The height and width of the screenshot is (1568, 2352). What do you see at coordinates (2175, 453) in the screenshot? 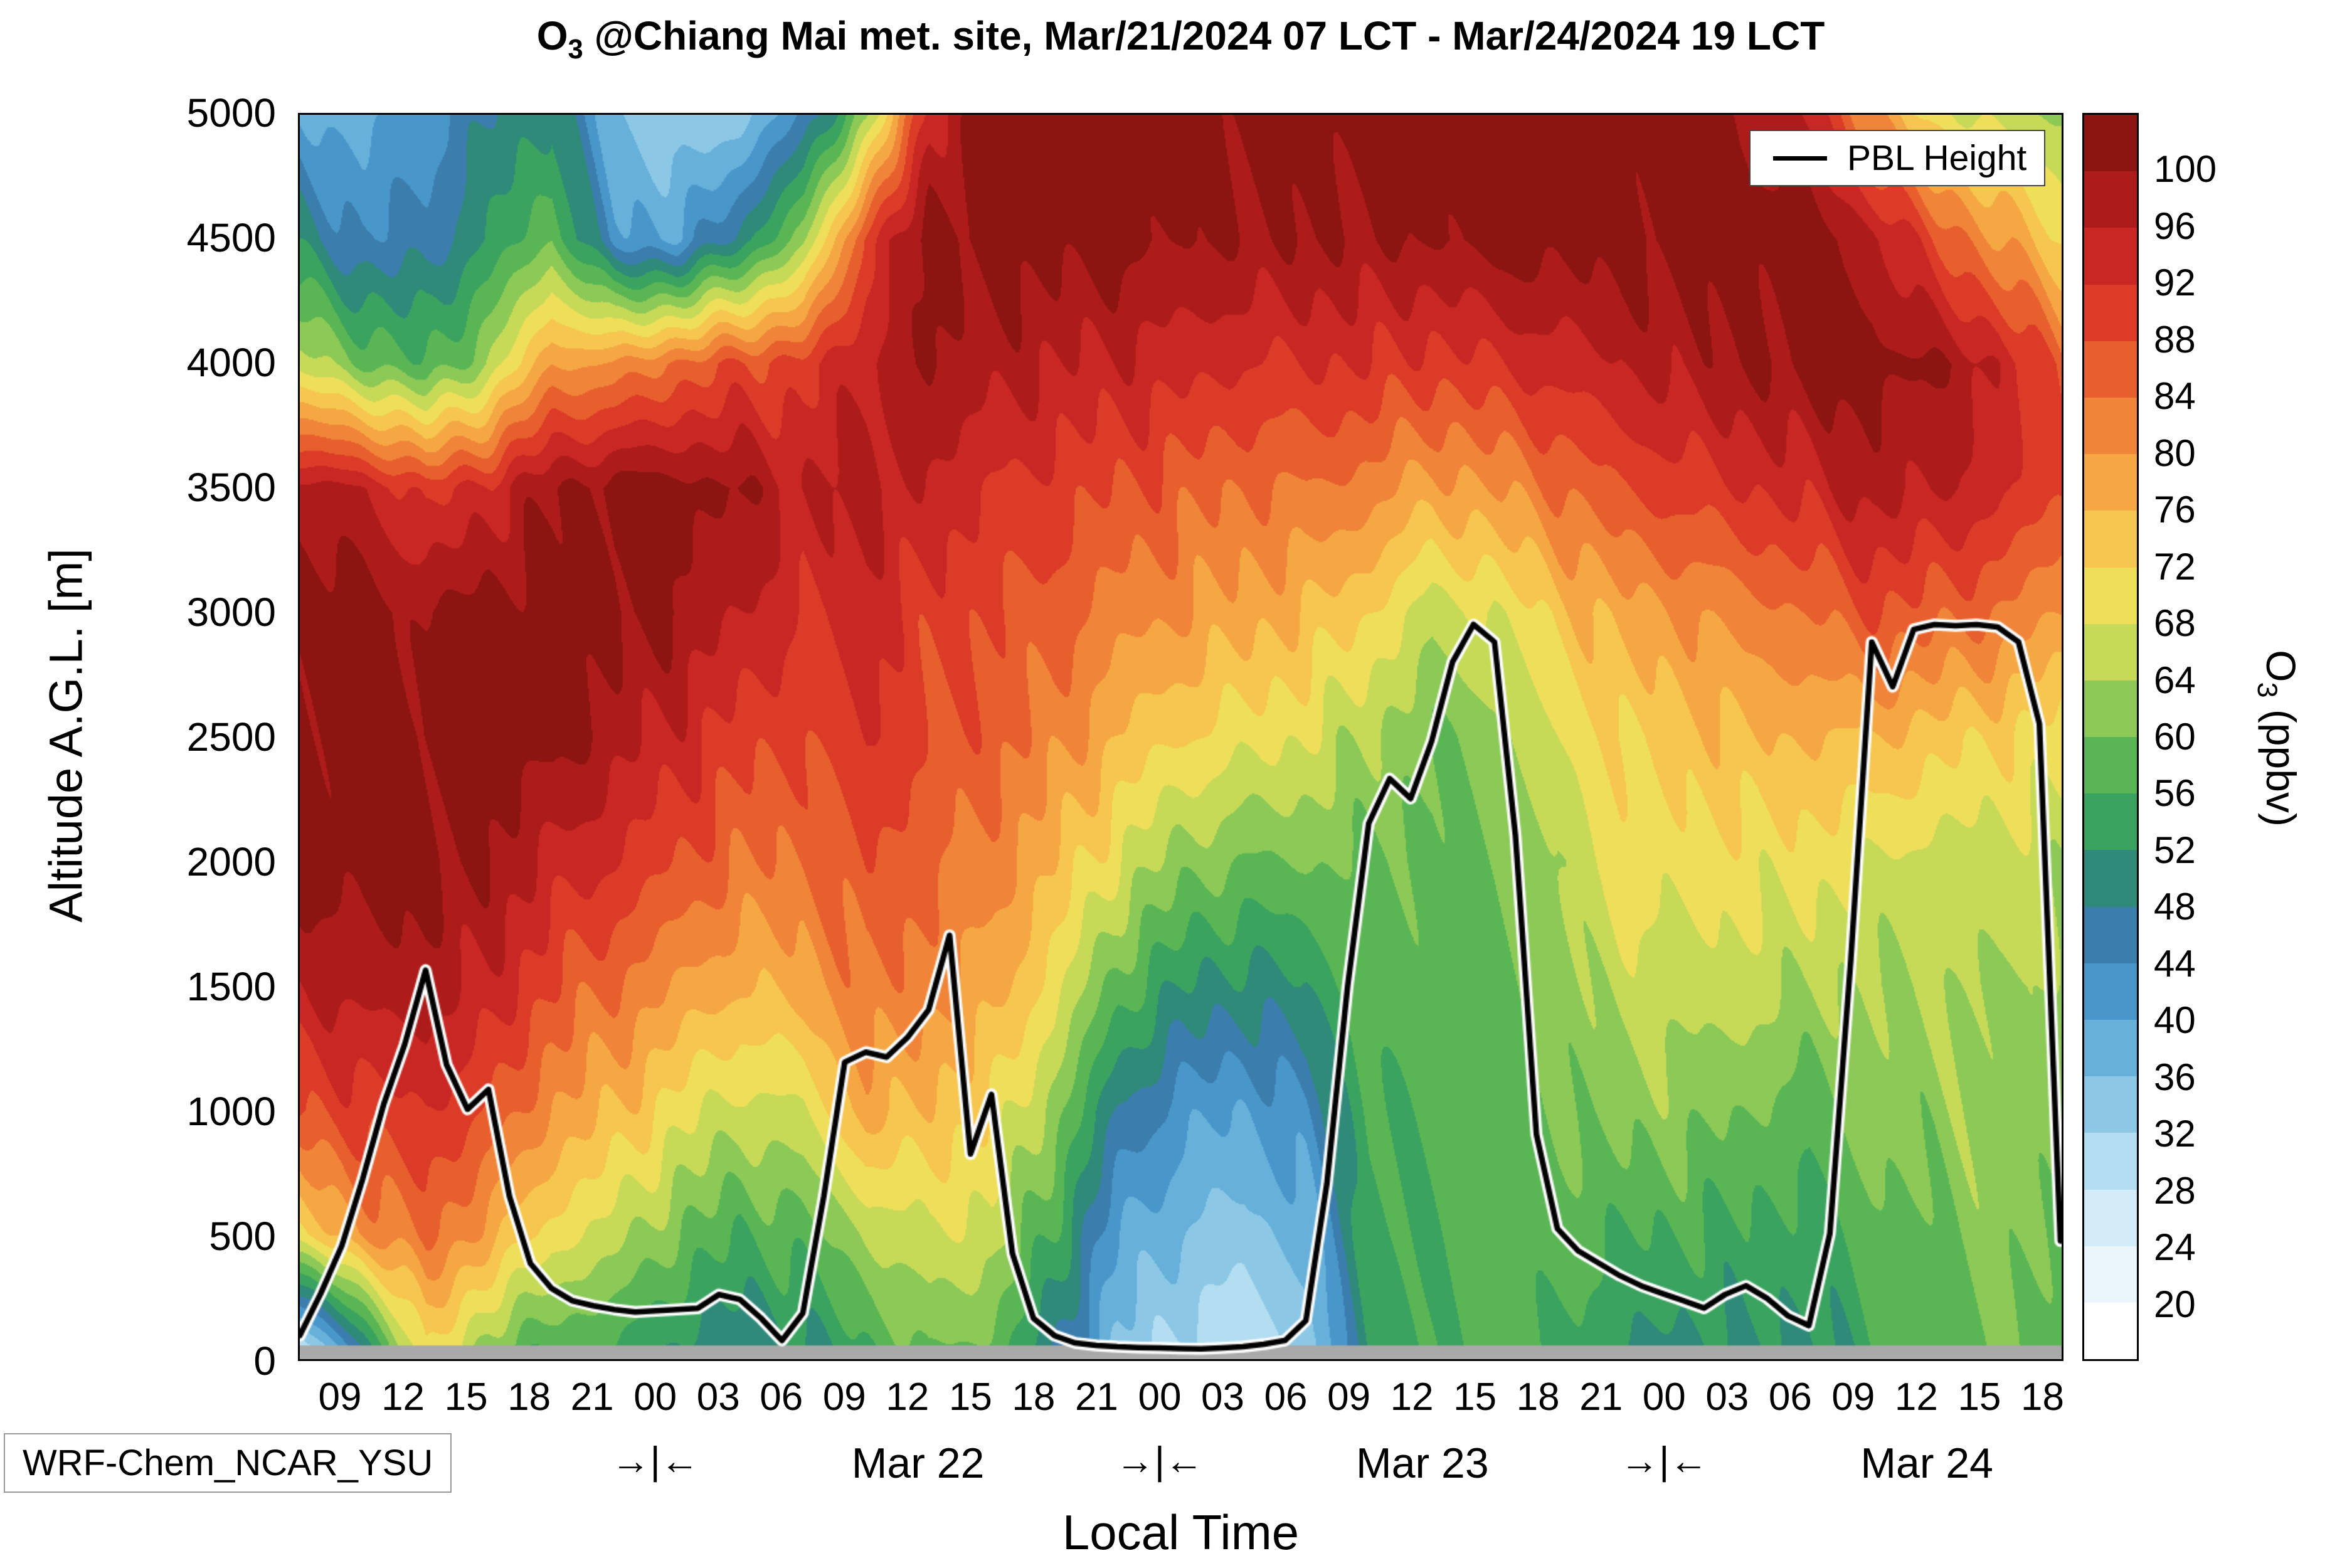
I see `colorbar-tick-label: 80` at bounding box center [2175, 453].